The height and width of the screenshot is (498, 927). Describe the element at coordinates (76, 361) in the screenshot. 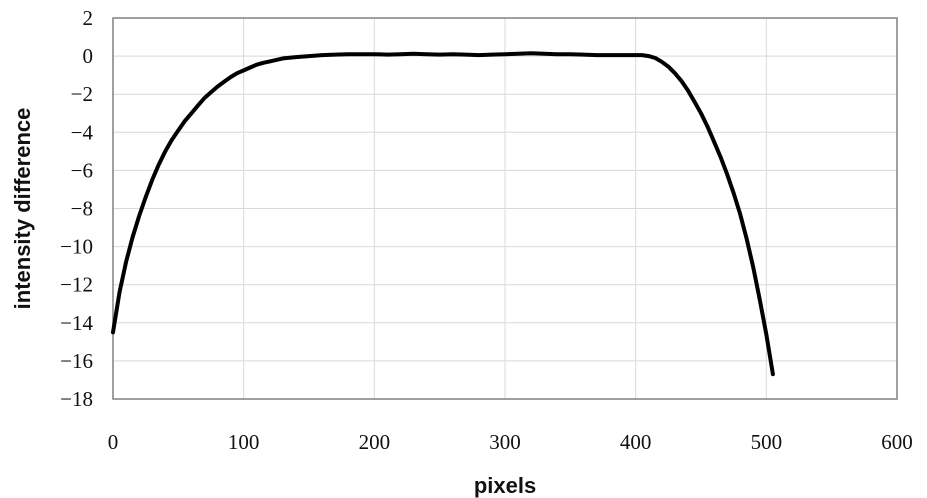

I see `y-tick-label: −16` at that location.